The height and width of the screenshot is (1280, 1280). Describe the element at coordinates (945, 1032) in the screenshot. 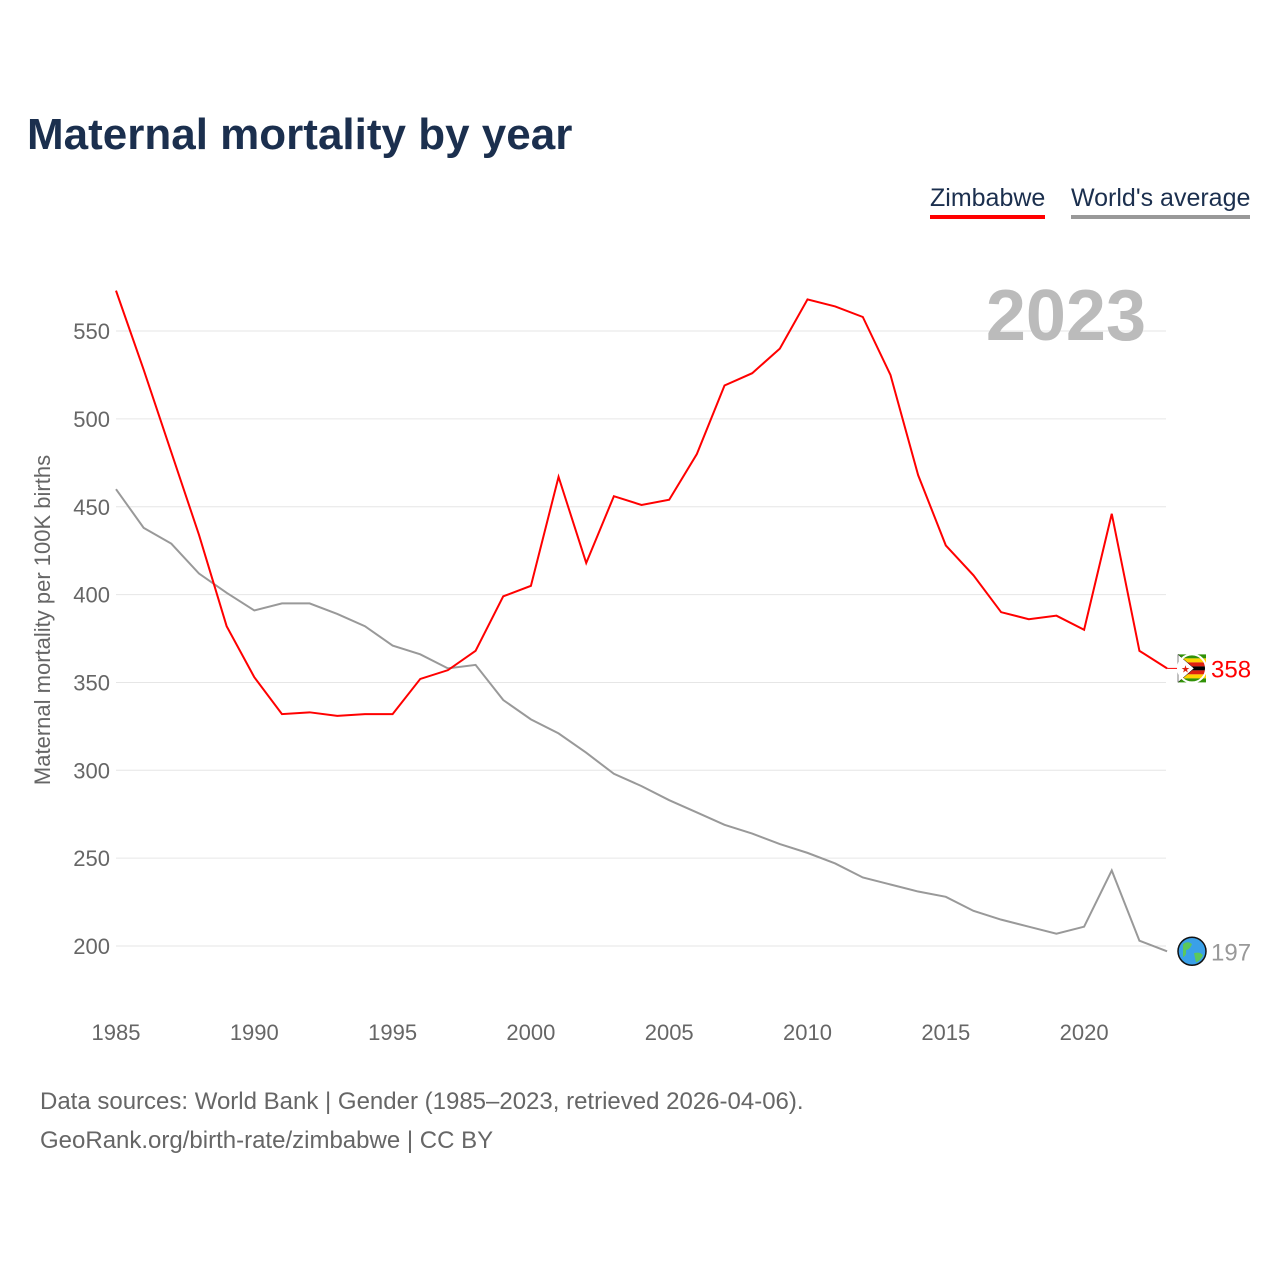

I see `x-tick-label: 2015` at that location.